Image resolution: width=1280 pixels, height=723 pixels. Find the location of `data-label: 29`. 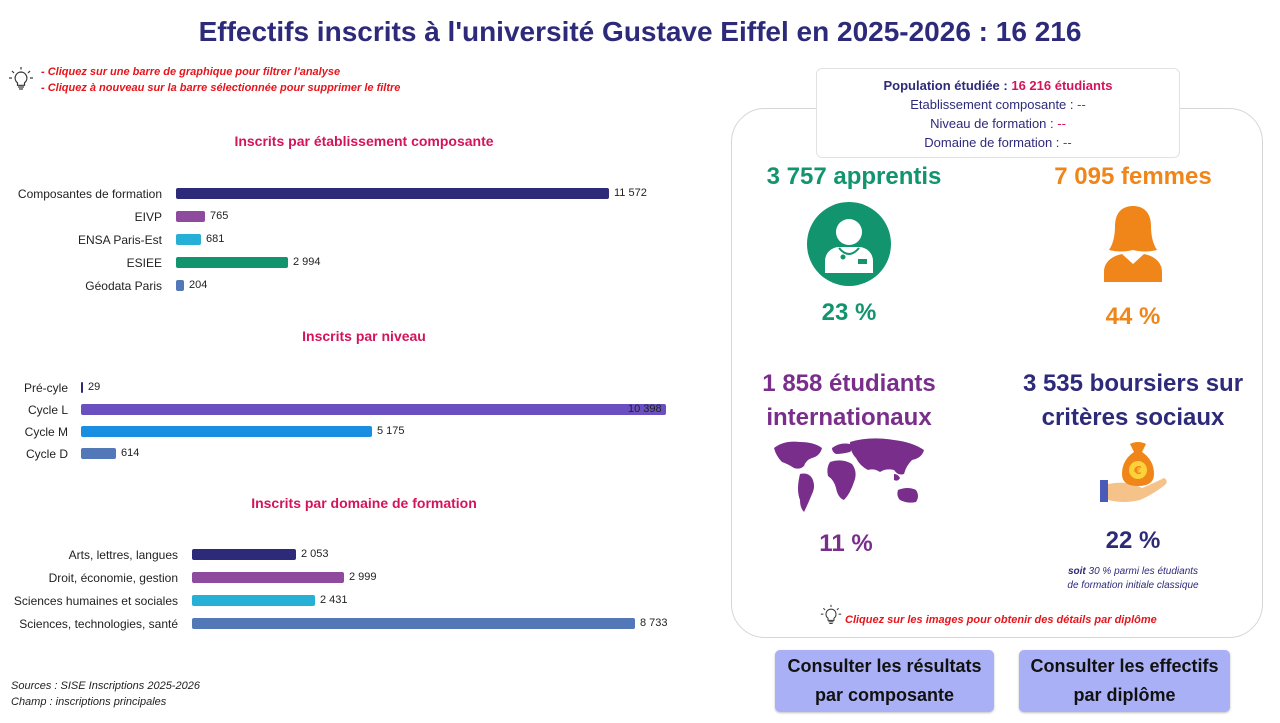

data-label: 29 is located at coordinates (94, 387).